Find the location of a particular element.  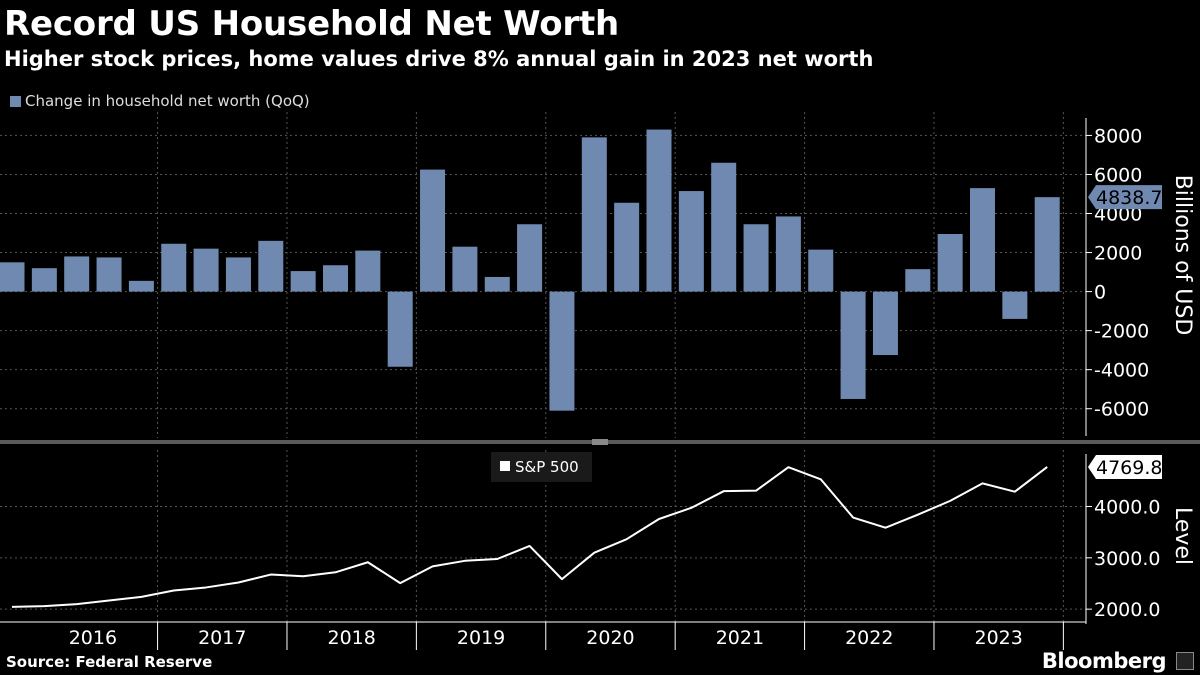

y-tick-label: 0 is located at coordinates (1100, 293).